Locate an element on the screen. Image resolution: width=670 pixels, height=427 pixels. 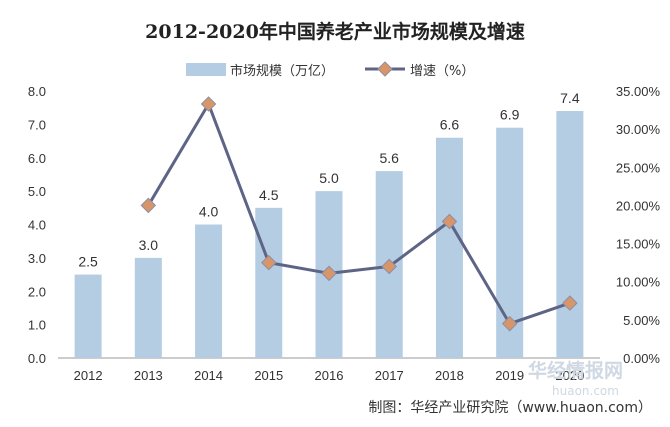
y-right-tick: 35.00% is located at coordinates (638, 91).